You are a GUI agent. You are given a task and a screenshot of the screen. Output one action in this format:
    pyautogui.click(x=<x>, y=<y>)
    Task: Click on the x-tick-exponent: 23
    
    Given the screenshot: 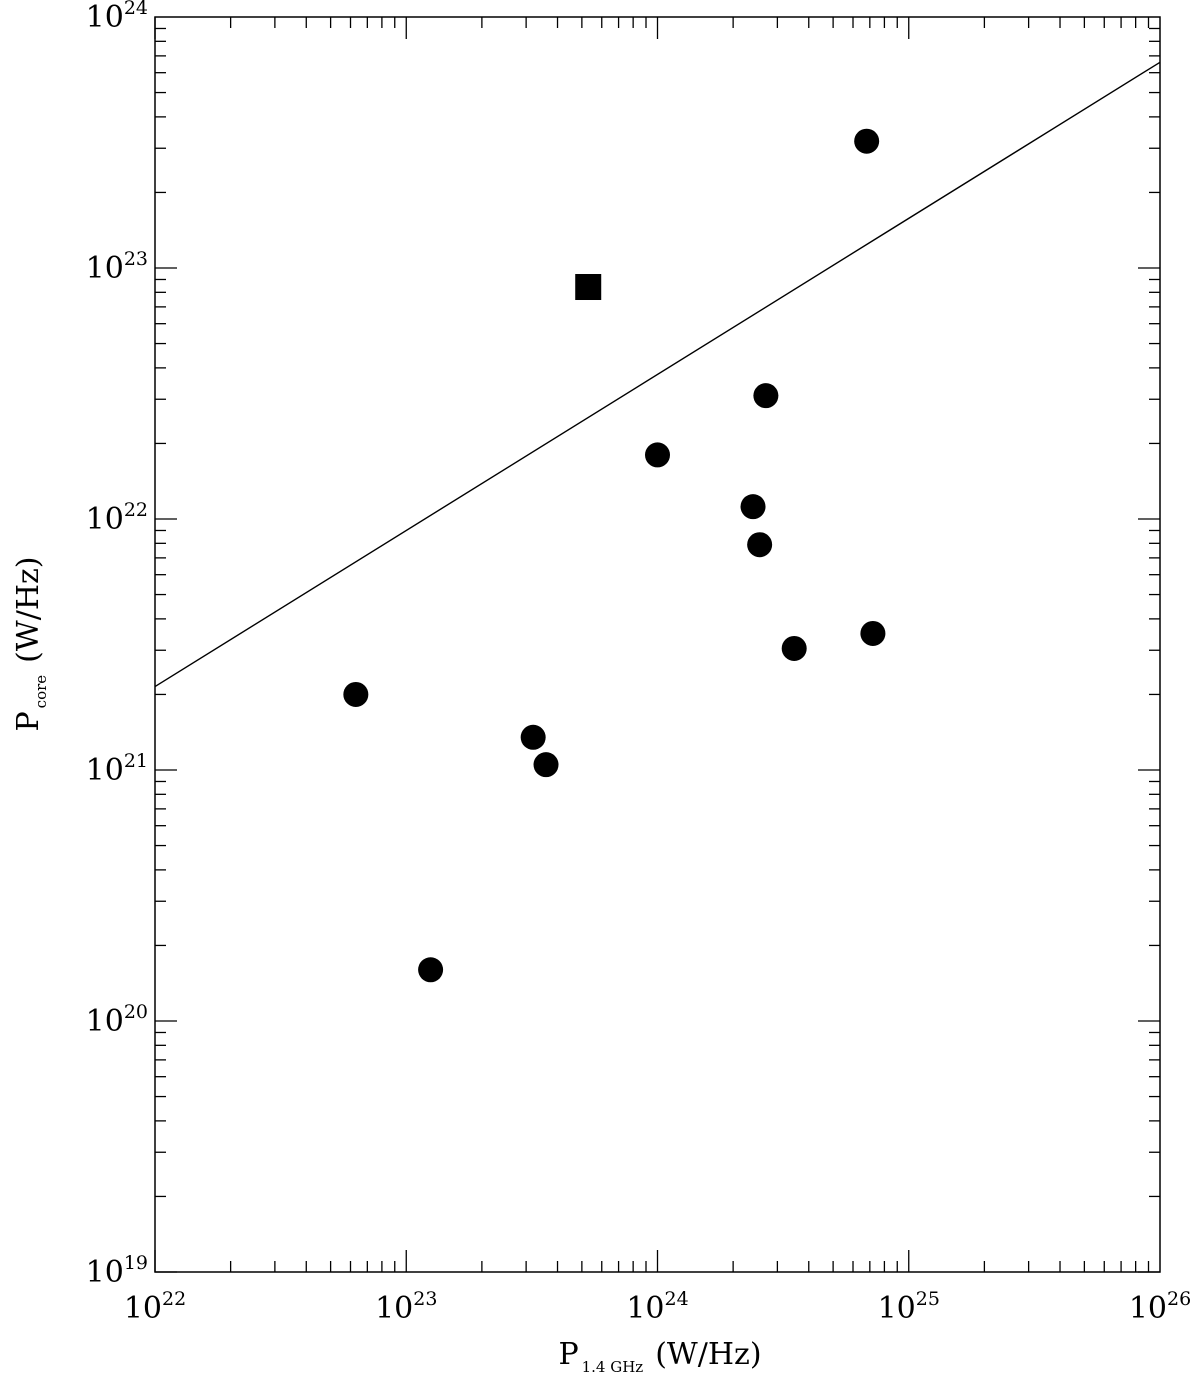 What is the action you would take?
    pyautogui.click(x=425, y=1299)
    